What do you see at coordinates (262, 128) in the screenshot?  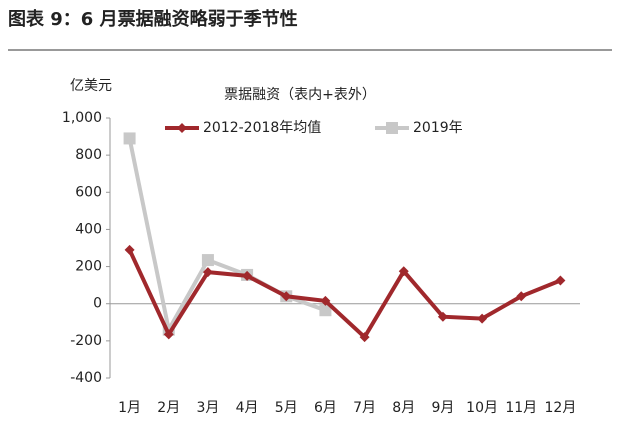 I see `legend-label: 2012-2018年均值` at bounding box center [262, 128].